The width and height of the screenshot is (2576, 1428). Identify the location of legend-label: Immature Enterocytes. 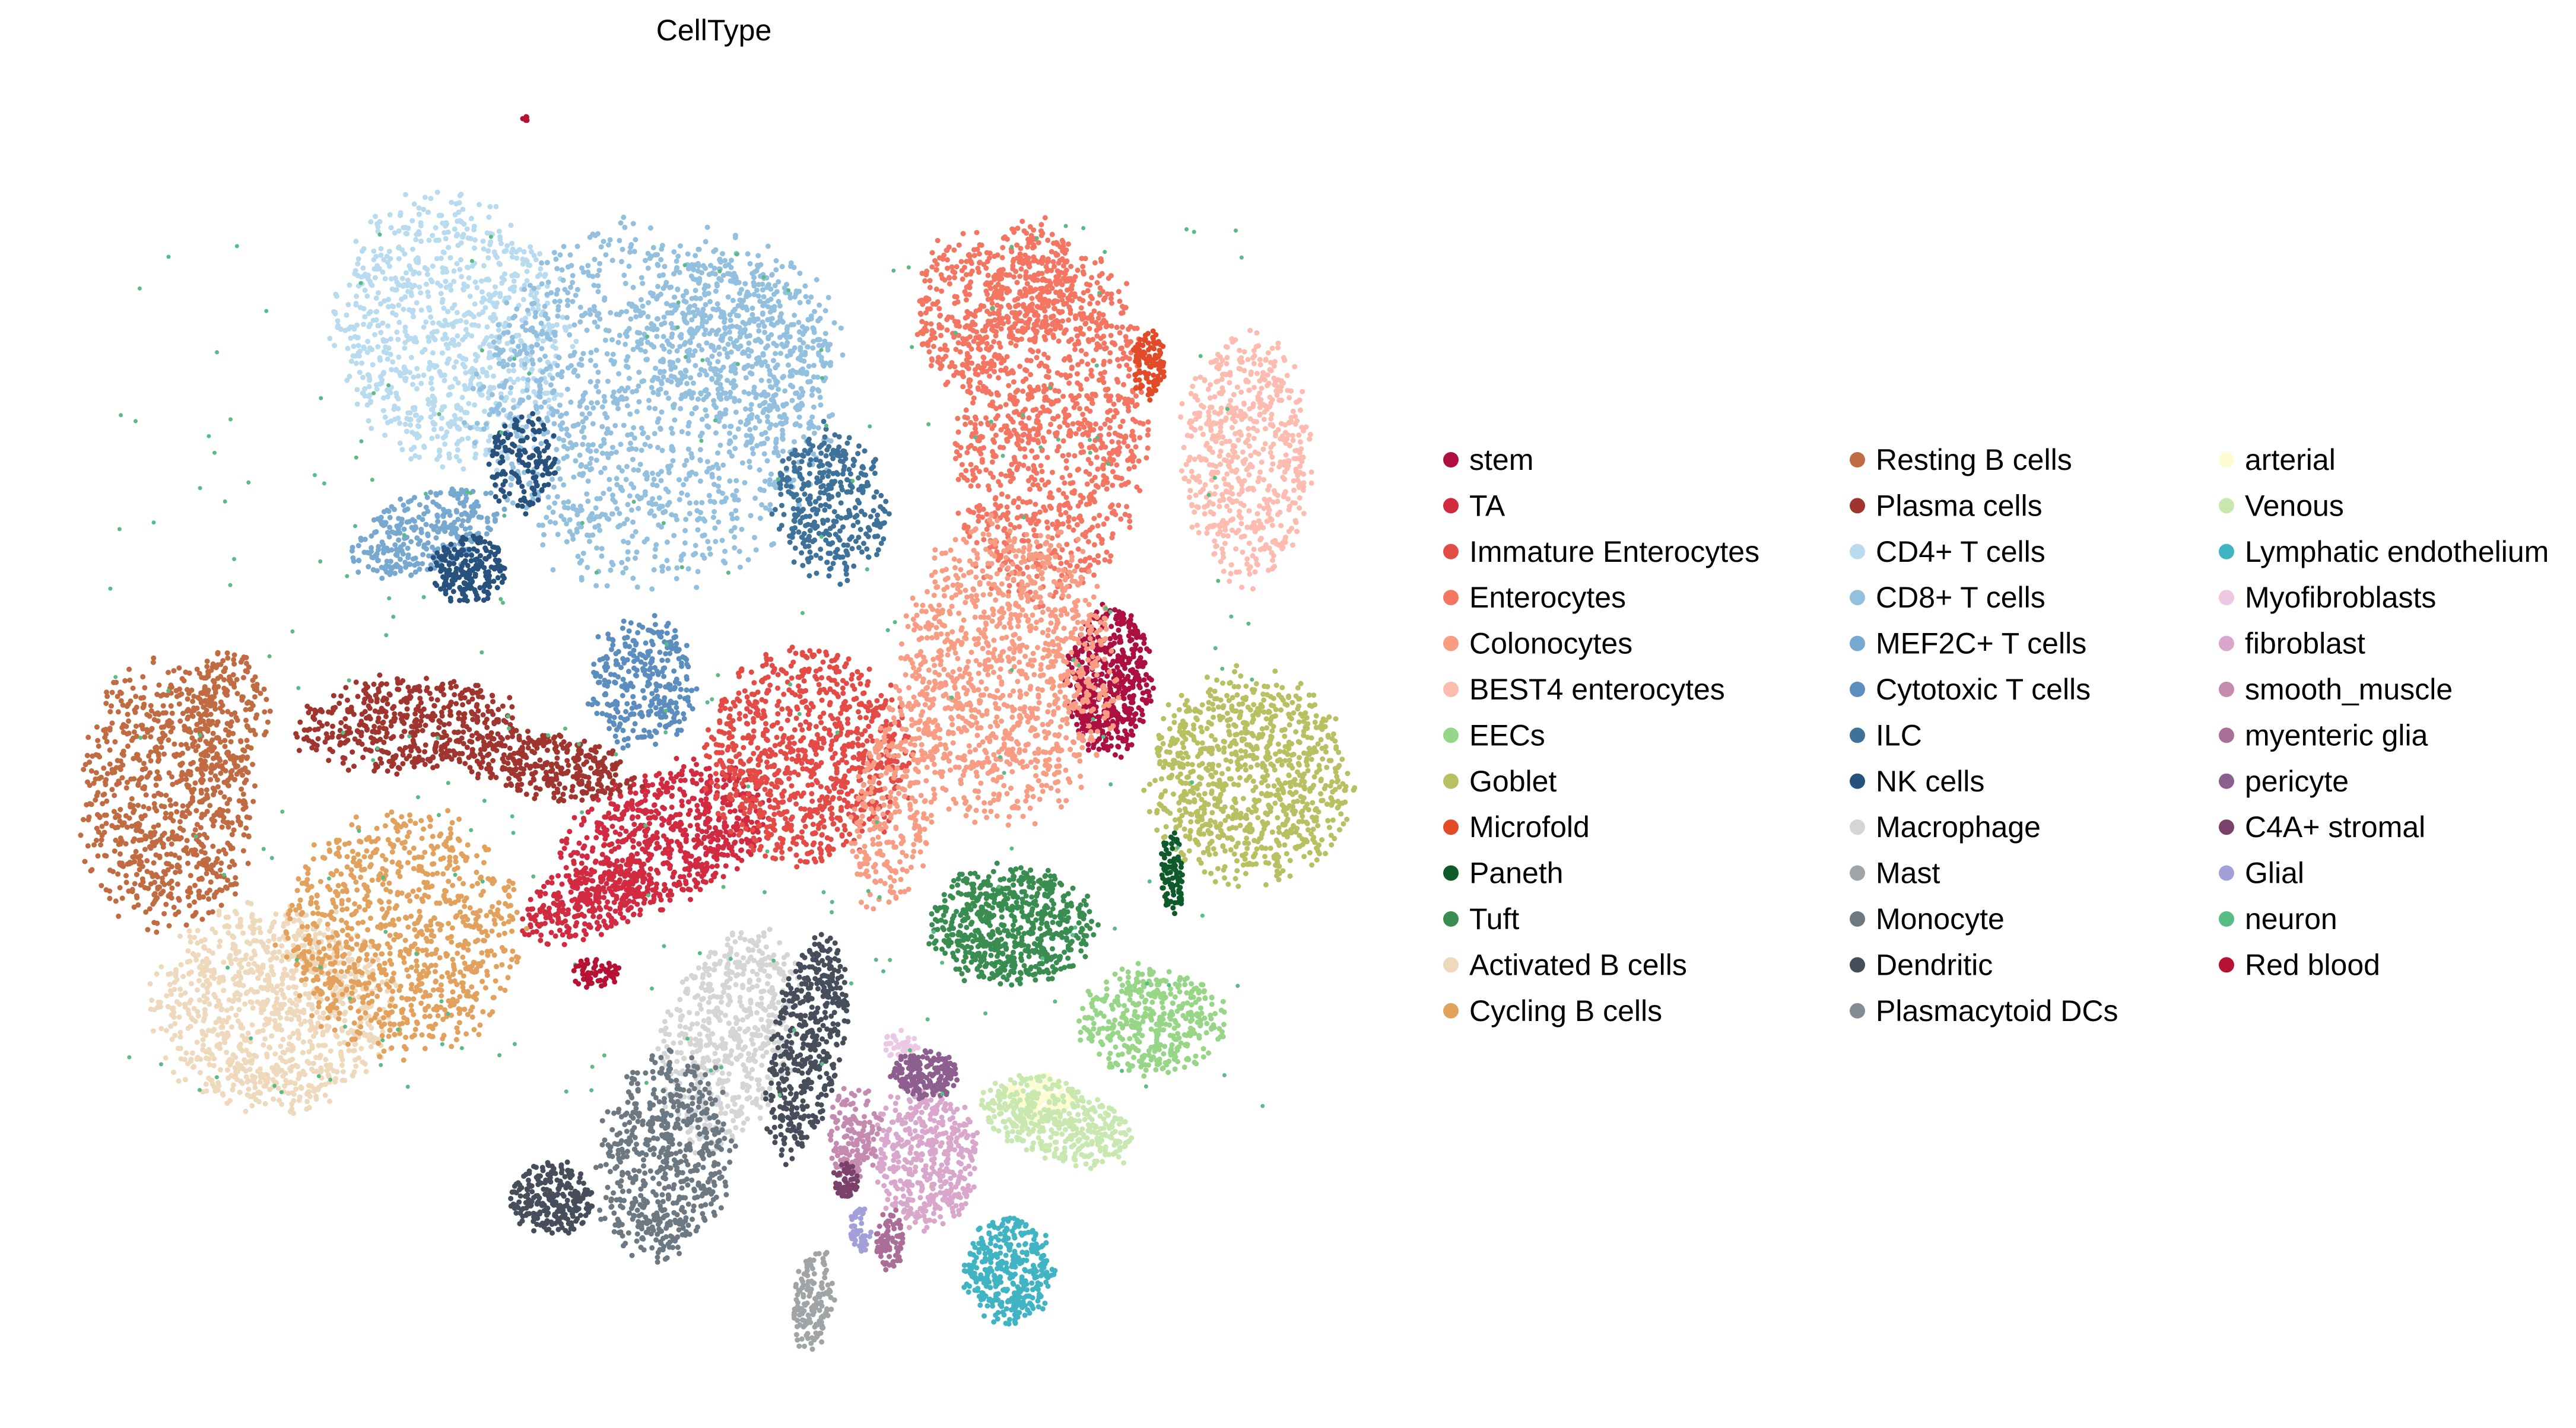
(1614, 551).